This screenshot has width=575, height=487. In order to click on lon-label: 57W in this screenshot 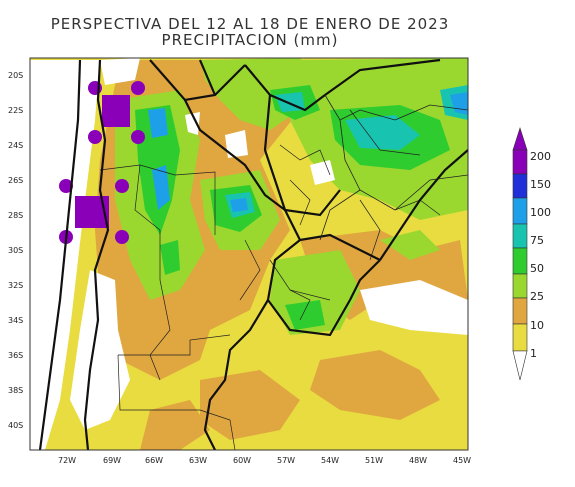, I will do `click(286, 460)`.